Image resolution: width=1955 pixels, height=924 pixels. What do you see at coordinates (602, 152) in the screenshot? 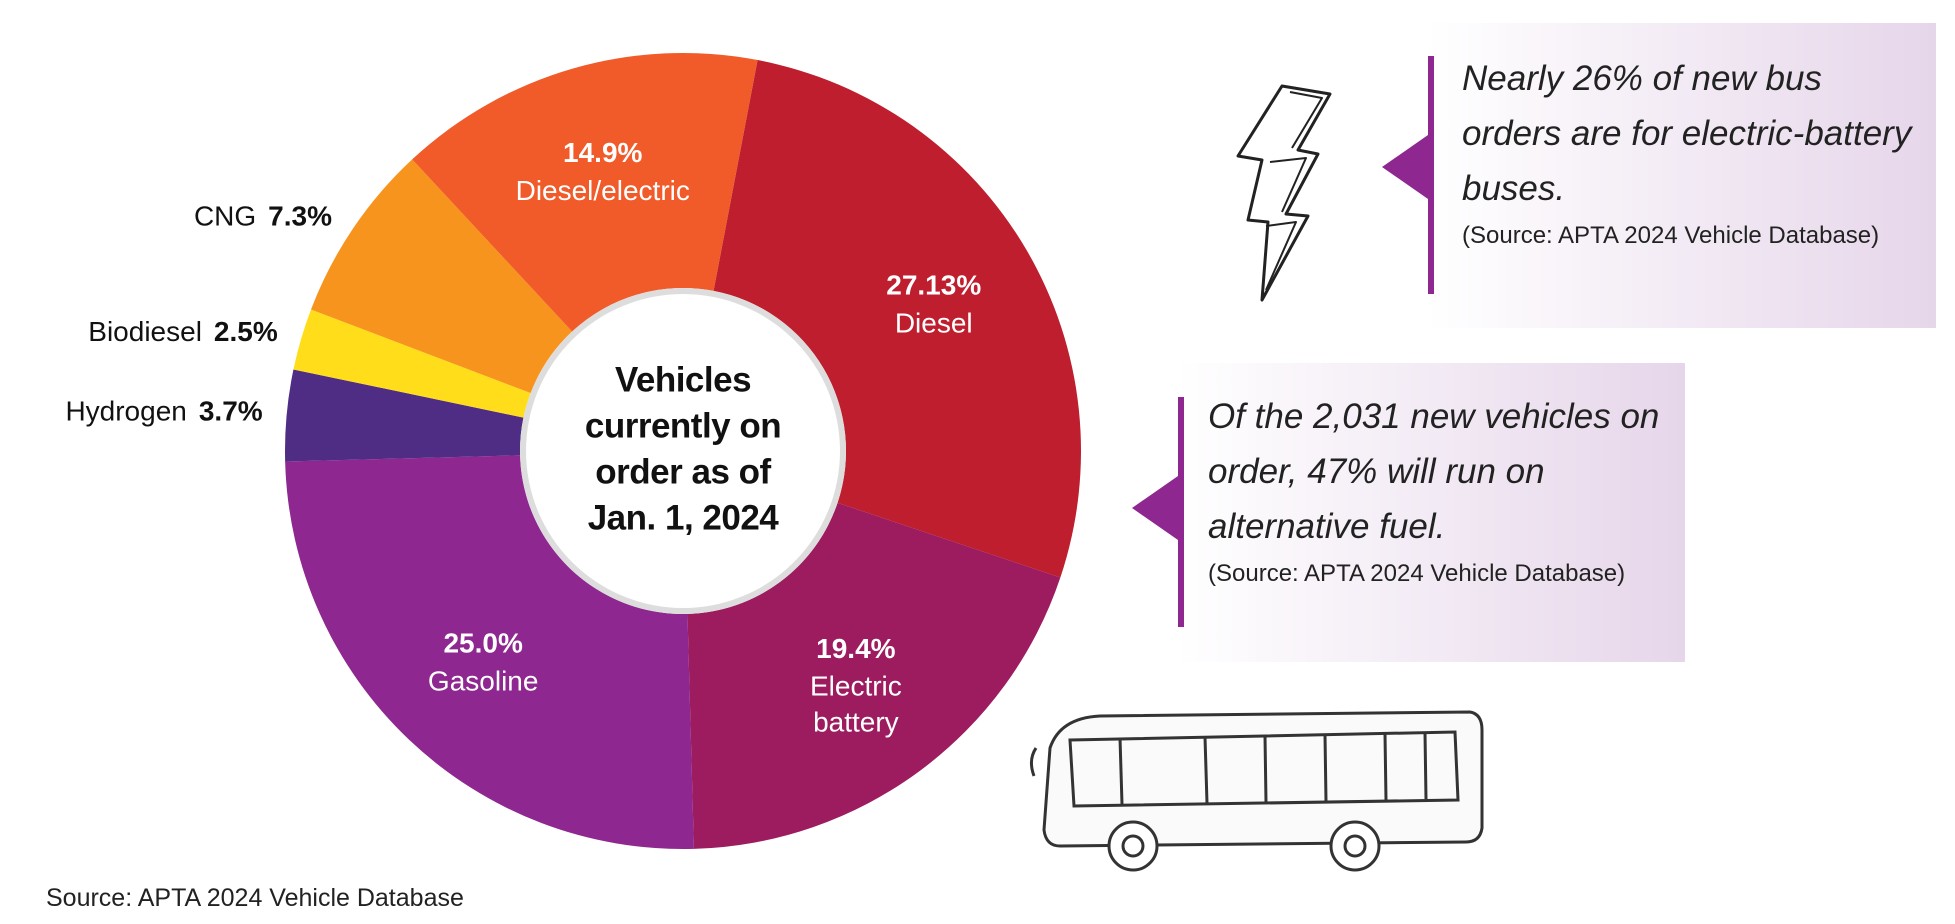
I see `value-label: 14.9%` at bounding box center [602, 152].